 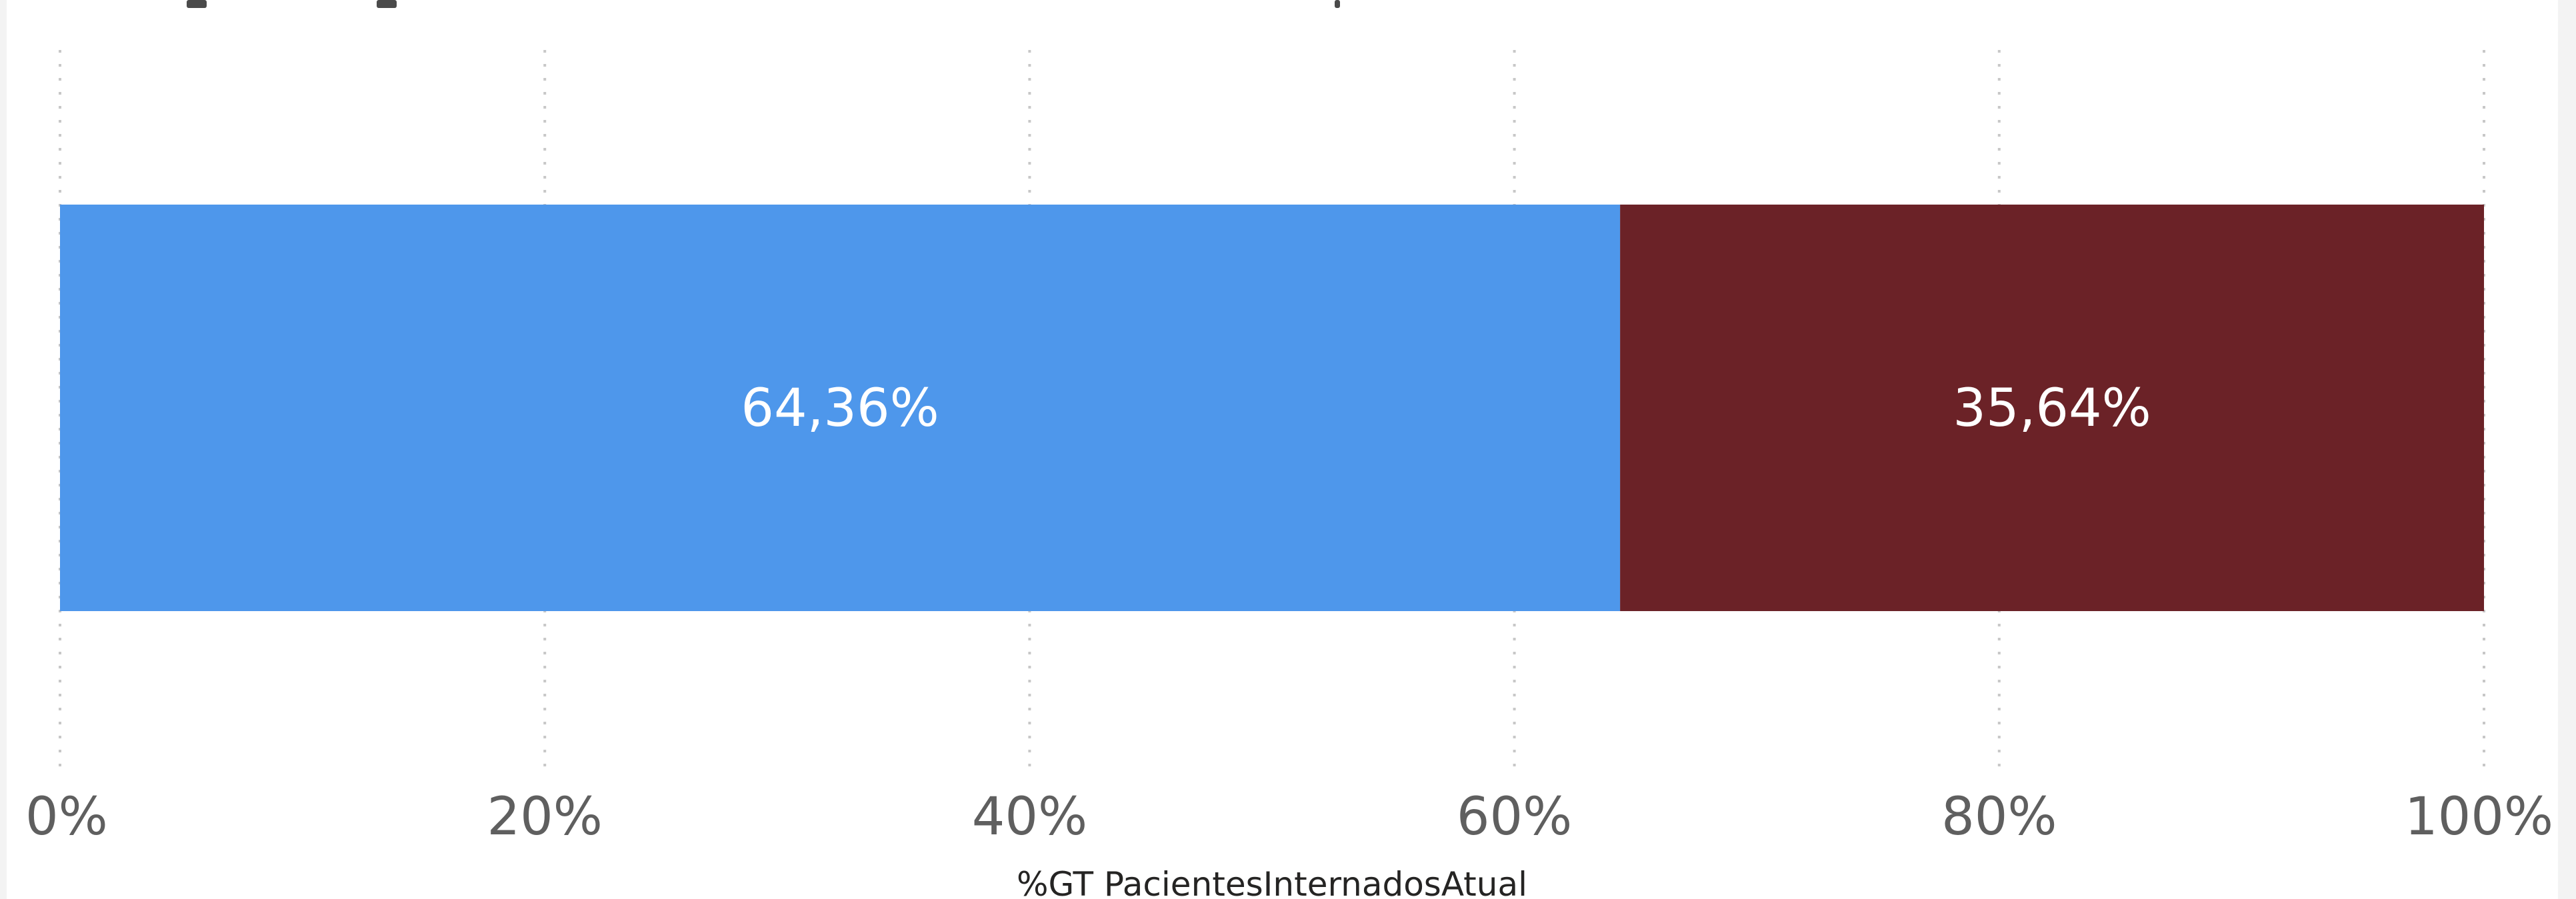 I want to click on x-axis-title: %GT PacientesInternadosAtual, so click(x=1272, y=882).